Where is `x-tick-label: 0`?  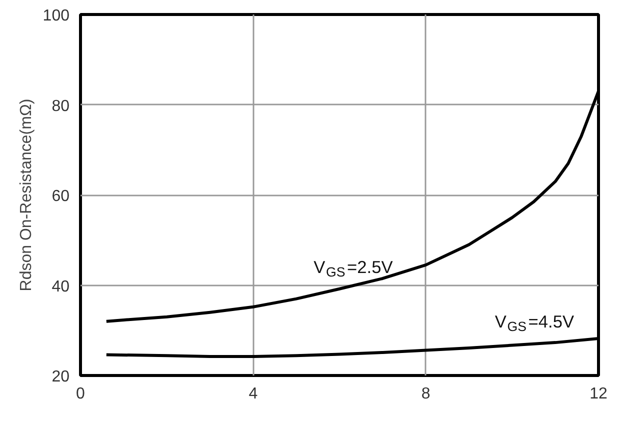
x-tick-label: 0 is located at coordinates (81, 394).